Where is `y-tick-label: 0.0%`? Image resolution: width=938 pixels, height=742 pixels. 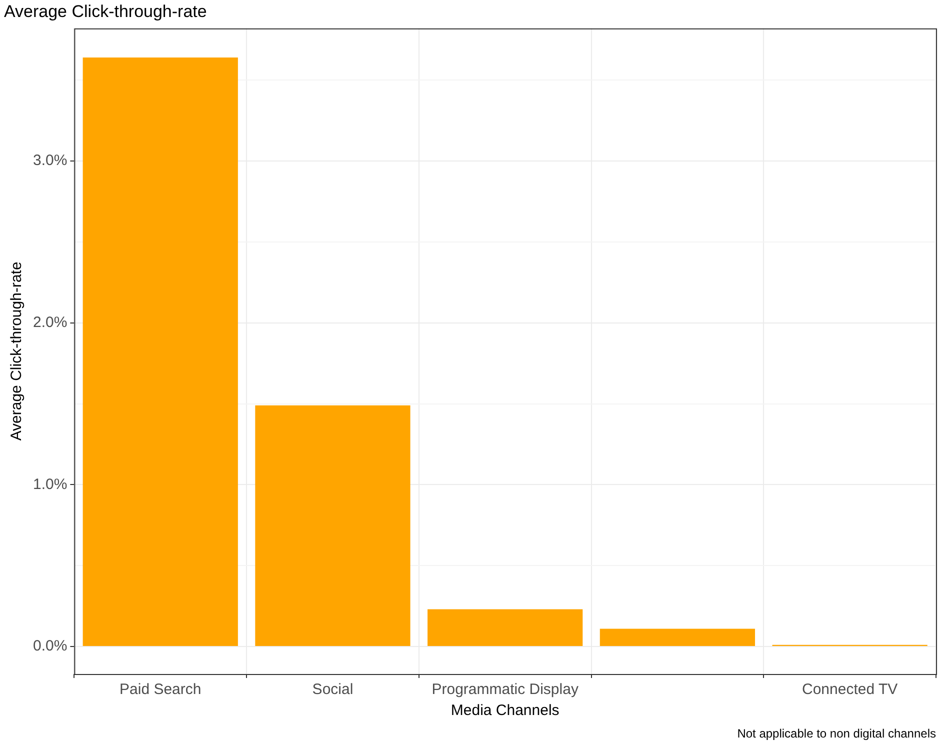
y-tick-label: 0.0% is located at coordinates (50, 646).